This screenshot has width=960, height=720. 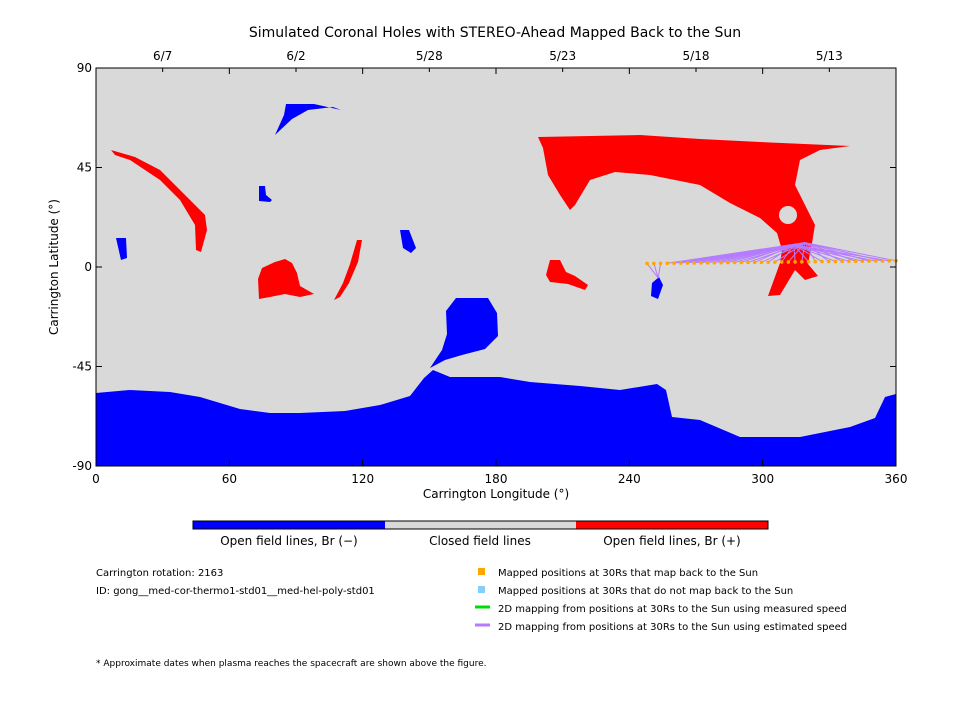 I want to click on region-north-small-strip, so click(x=308, y=119).